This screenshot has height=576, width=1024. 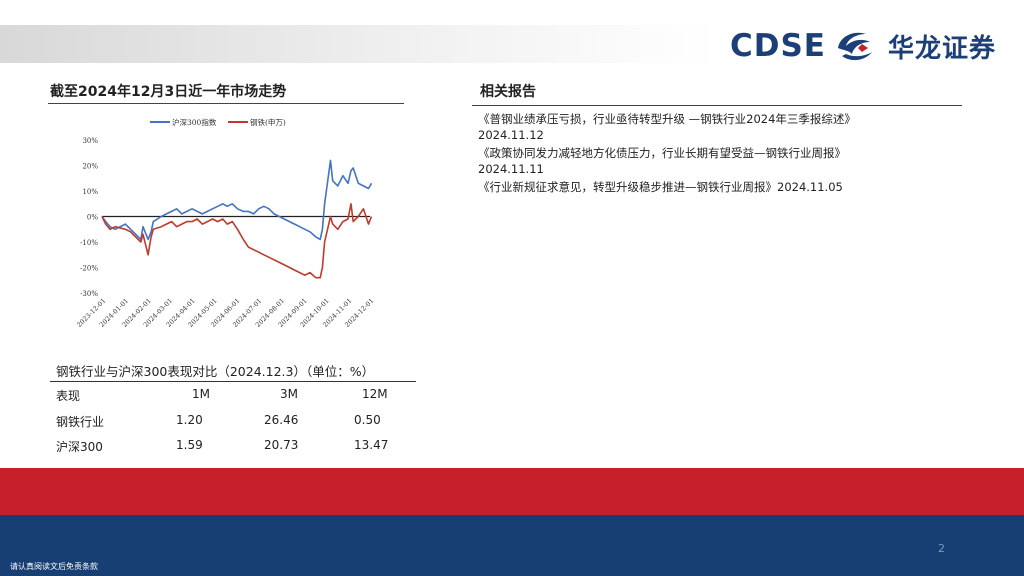 What do you see at coordinates (662, 153) in the screenshot?
I see `report-link: 《政策协同发力减轻地方化债压力，行业长期有望受益—钢铁行业周报》` at bounding box center [662, 153].